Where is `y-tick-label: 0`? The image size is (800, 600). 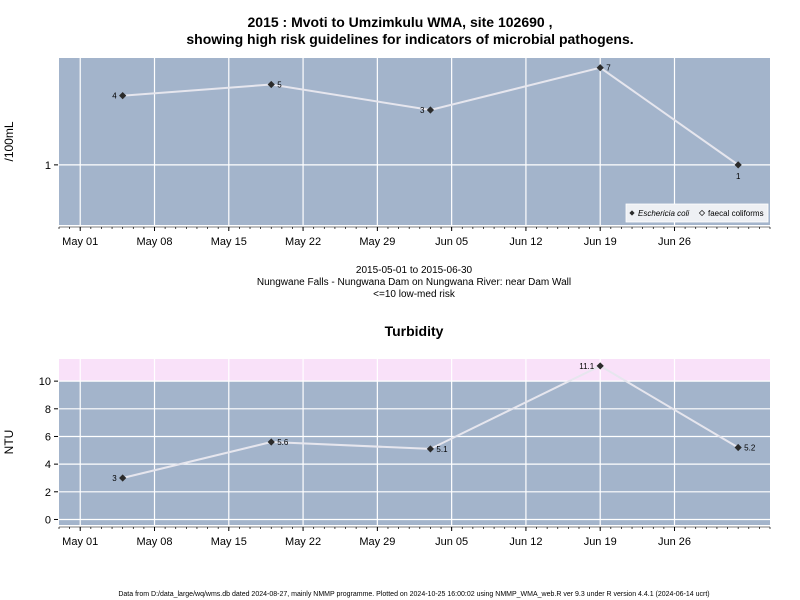
y-tick-label: 0 is located at coordinates (48, 520).